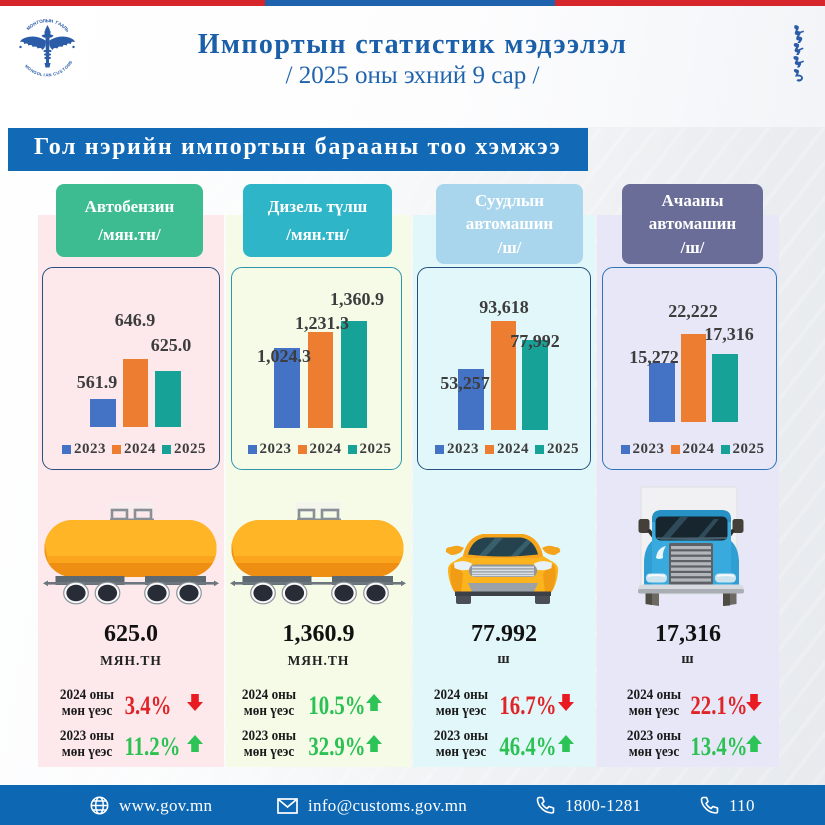  I want to click on svg-text: L, so click(41, 75).